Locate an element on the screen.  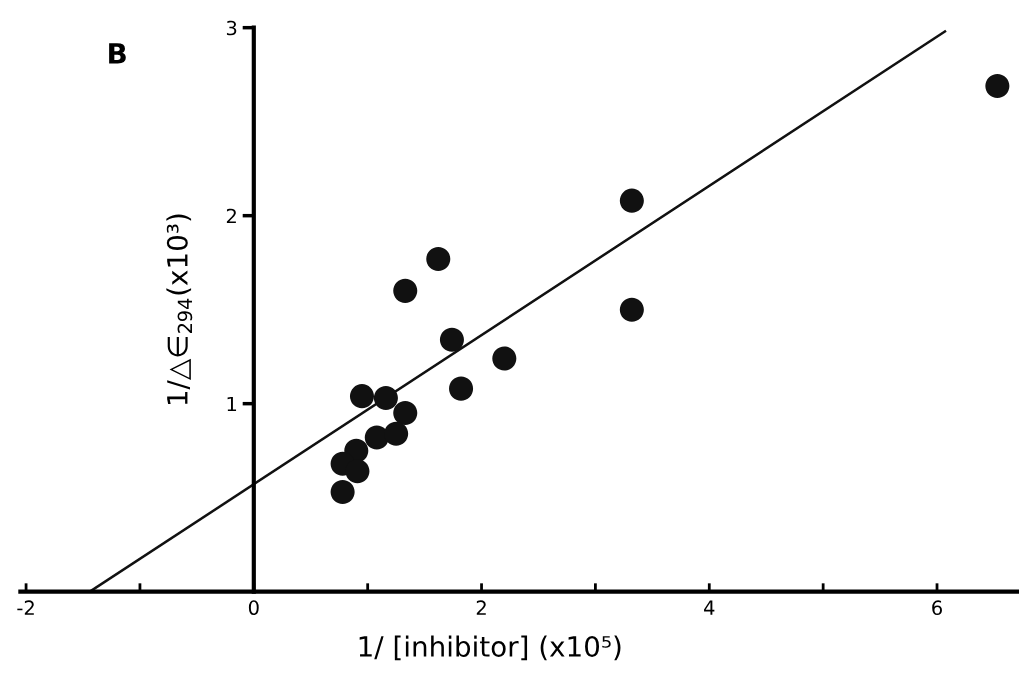
x-tick-label: -2 is located at coordinates (25, 607).